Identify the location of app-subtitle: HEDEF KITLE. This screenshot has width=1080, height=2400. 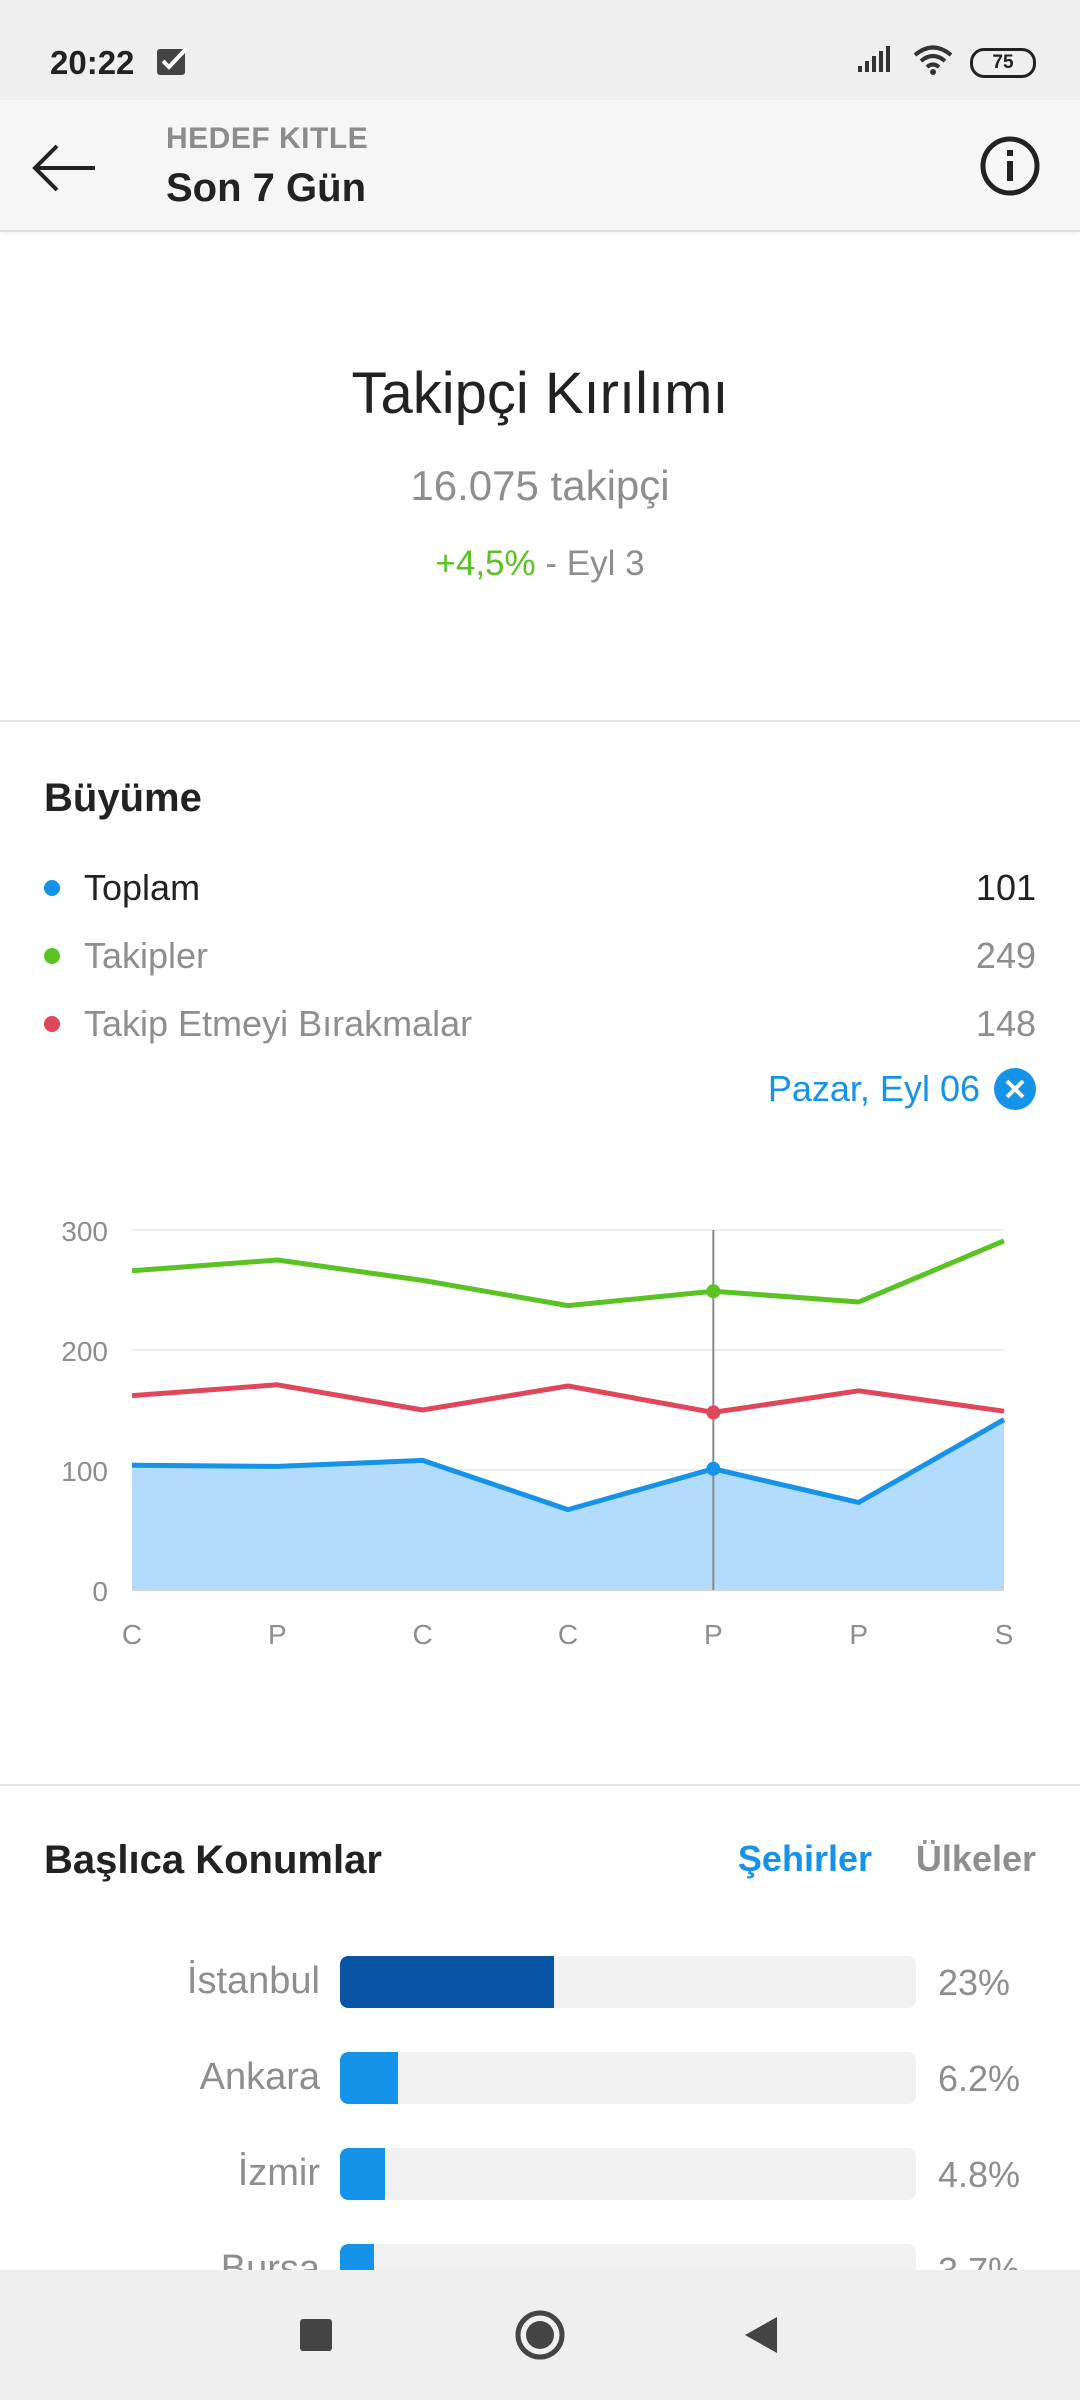
(267, 138).